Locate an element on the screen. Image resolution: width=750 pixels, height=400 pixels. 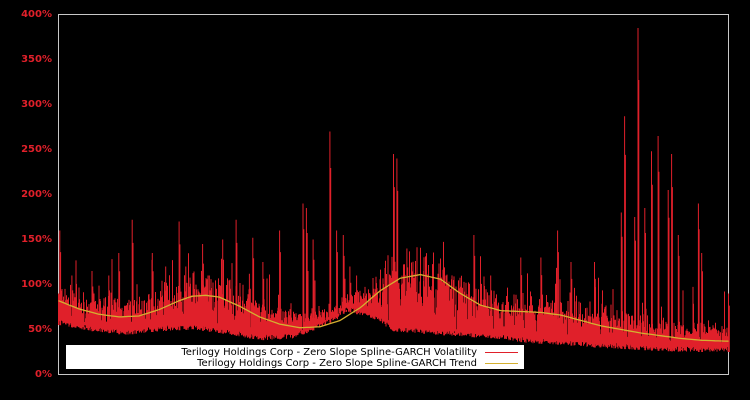
y-tick-label: 50% is located at coordinates (40, 329).